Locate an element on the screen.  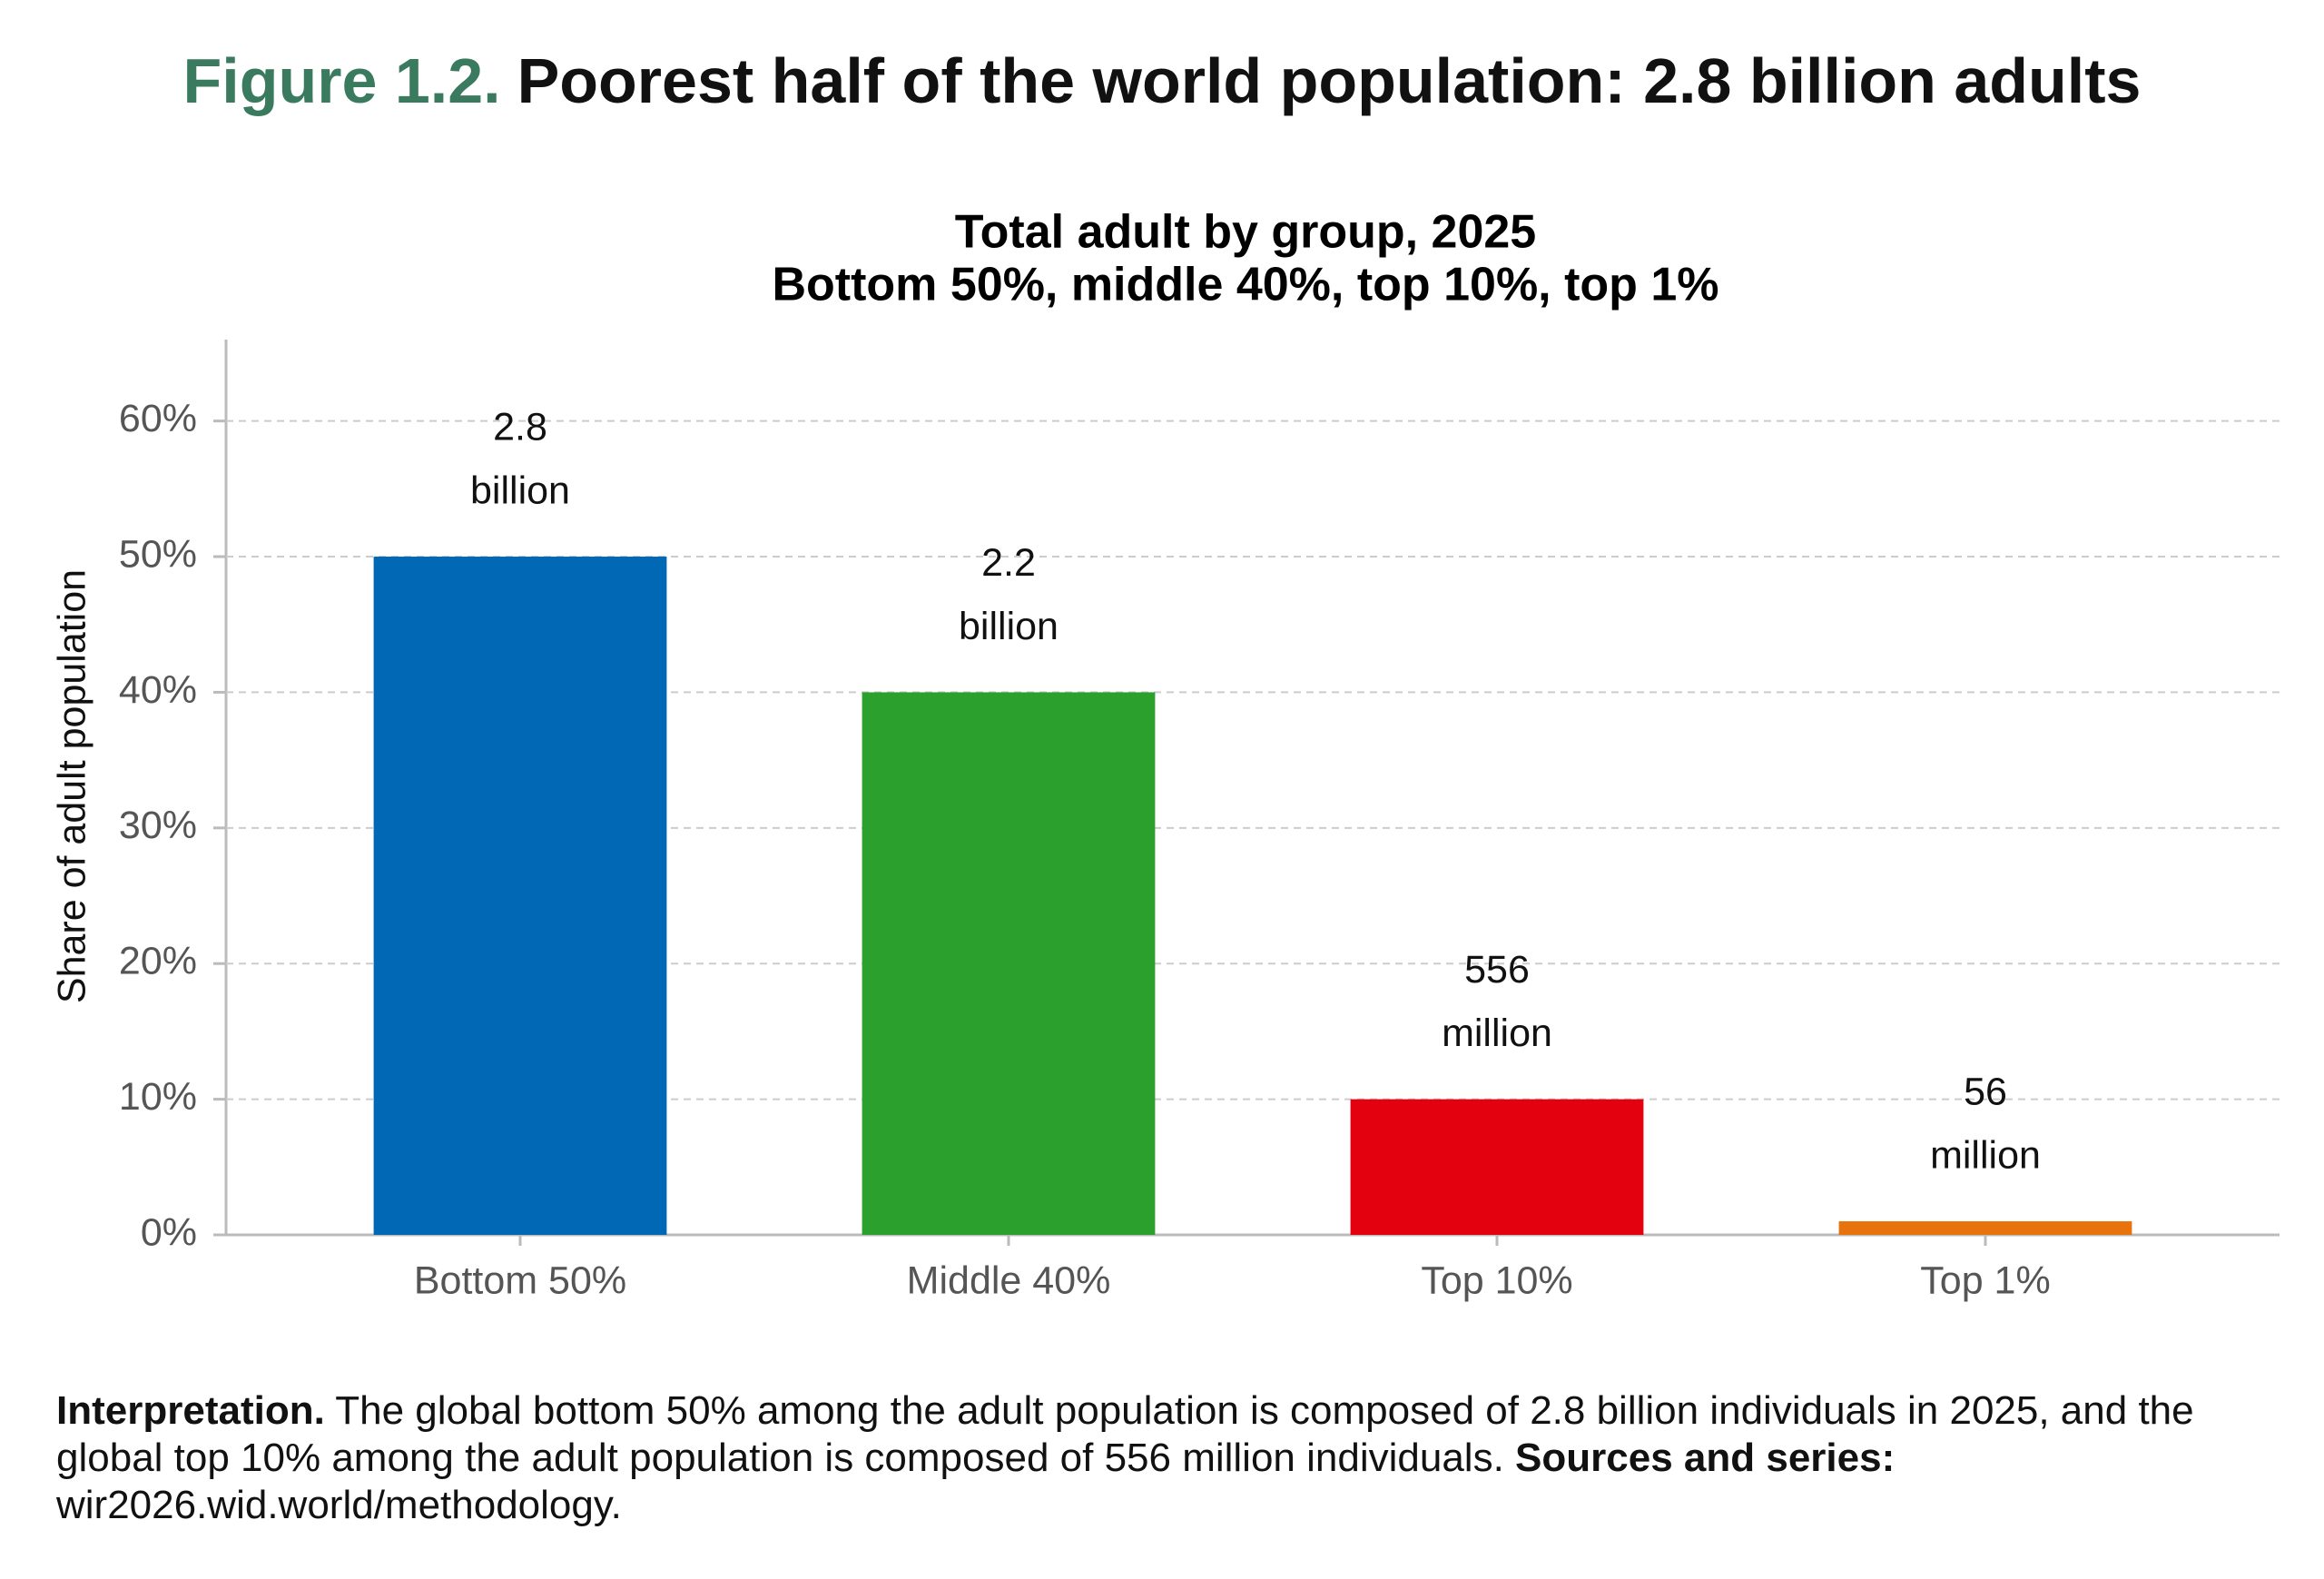
sources: wir2026.wid.world/methodology. is located at coordinates (339, 1505).